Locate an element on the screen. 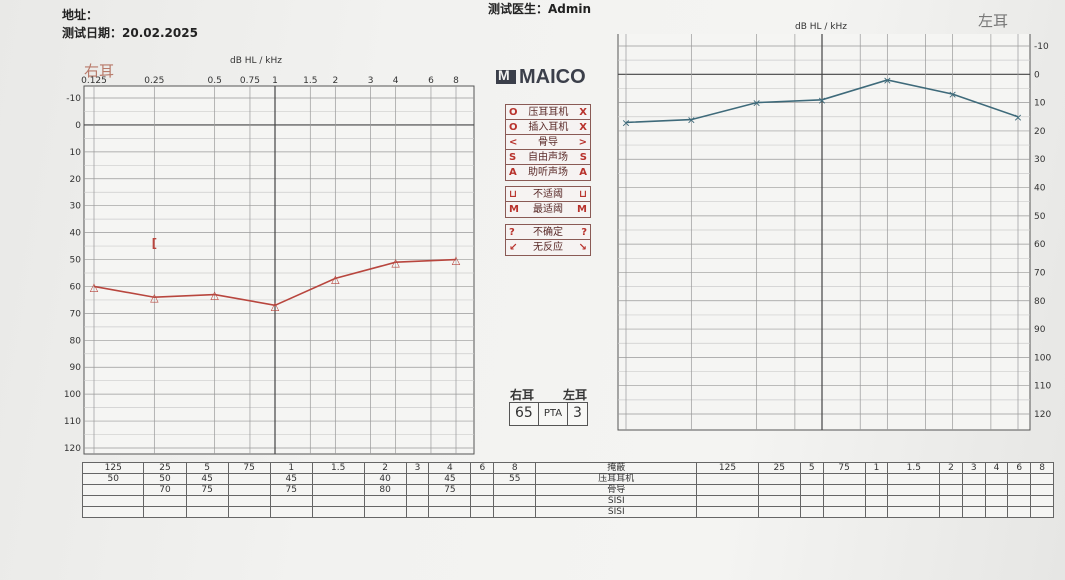 Image resolution: width=1065 pixels, height=580 pixels. x-tick-label: 3 is located at coordinates (371, 81).